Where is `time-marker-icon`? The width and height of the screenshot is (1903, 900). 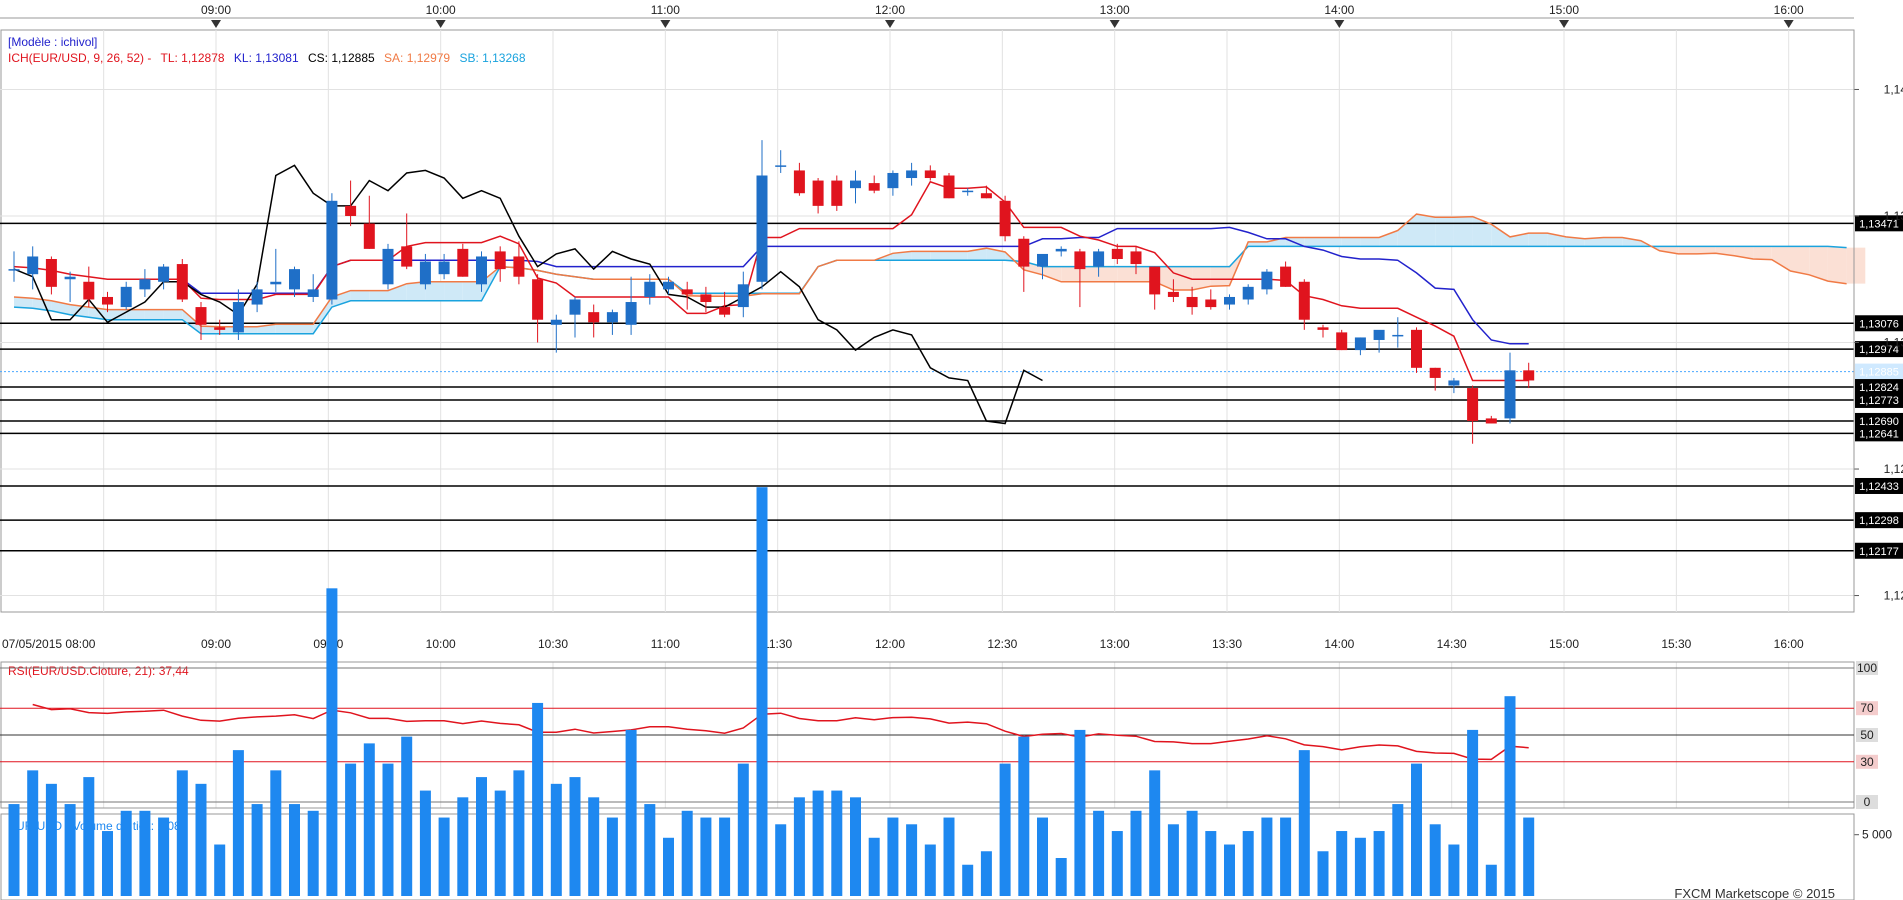 time-marker-icon is located at coordinates (890, 24).